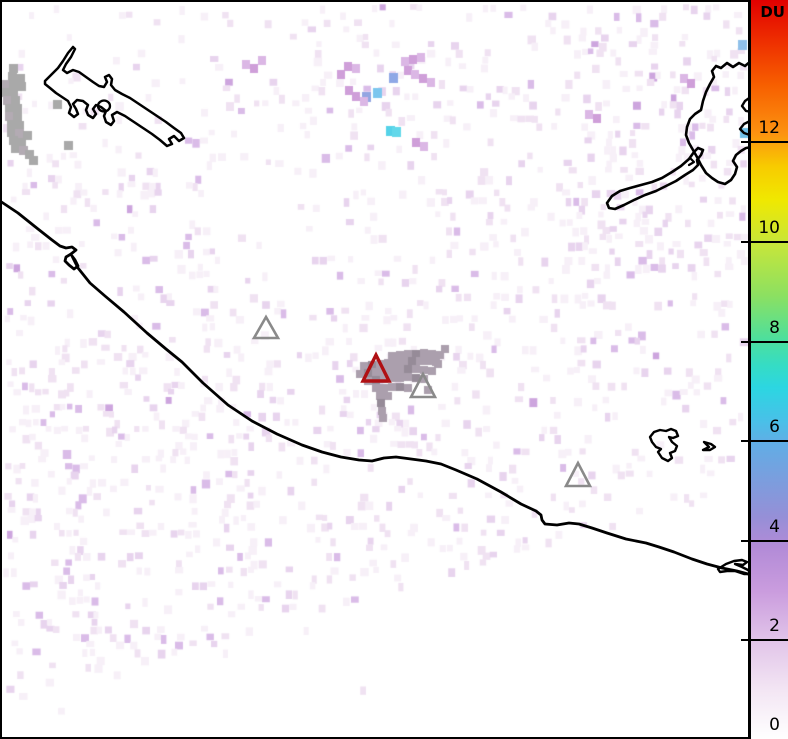 The image size is (788, 739). What do you see at coordinates (376, 367) in the screenshot?
I see `erupting-volcano-marker` at bounding box center [376, 367].